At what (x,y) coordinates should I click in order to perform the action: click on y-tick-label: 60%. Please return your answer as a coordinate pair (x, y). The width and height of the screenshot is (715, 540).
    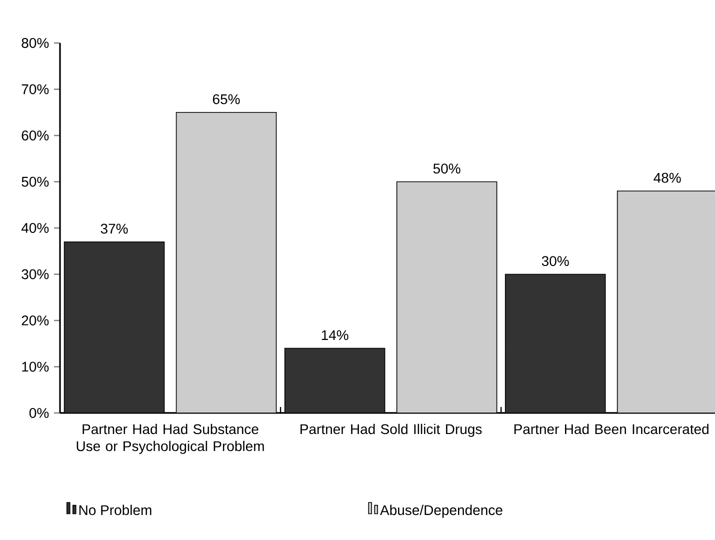
    Looking at the image, I should click on (35, 135).